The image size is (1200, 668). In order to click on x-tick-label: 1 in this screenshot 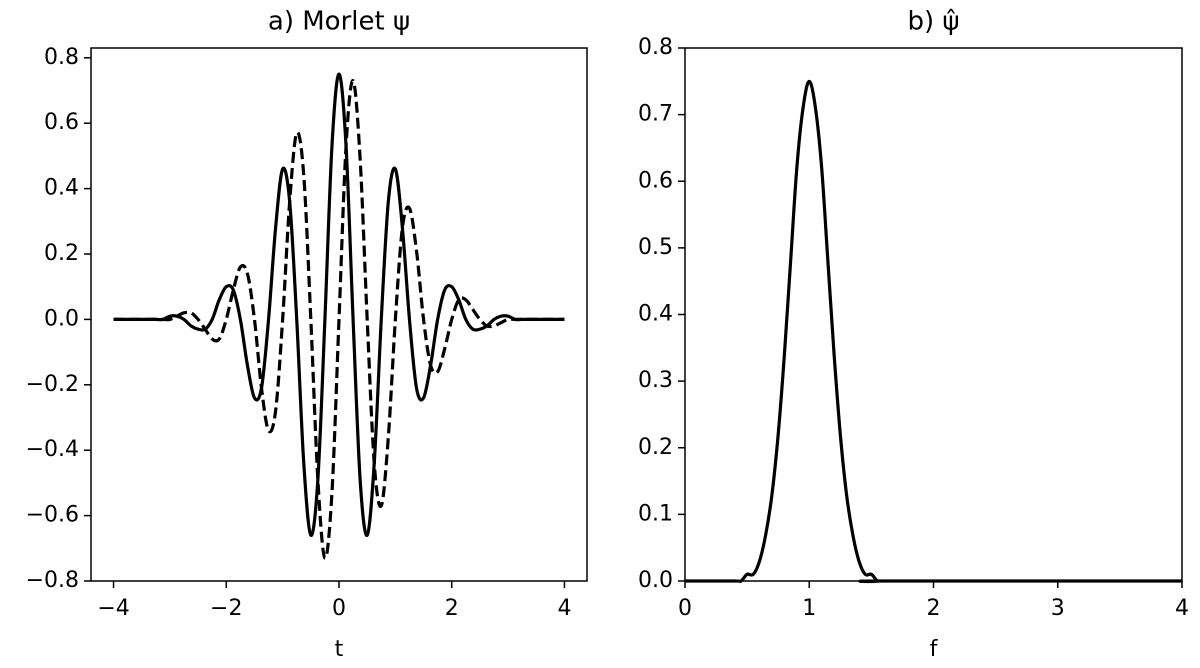, I will do `click(809, 608)`.